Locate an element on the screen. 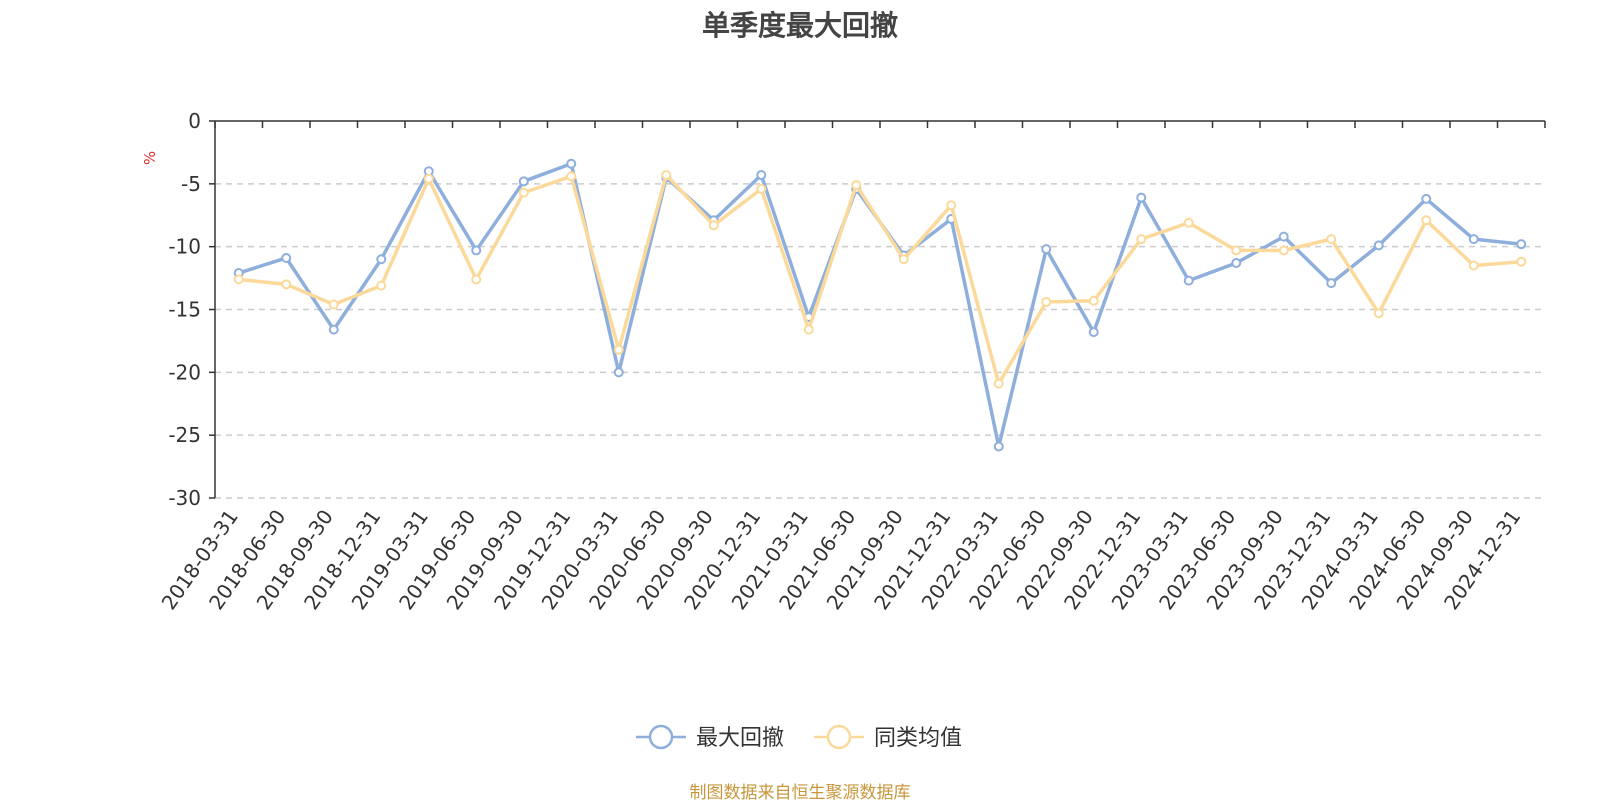 The height and width of the screenshot is (803, 1600). chart-title: 单季度最大回撤 is located at coordinates (799, 25).